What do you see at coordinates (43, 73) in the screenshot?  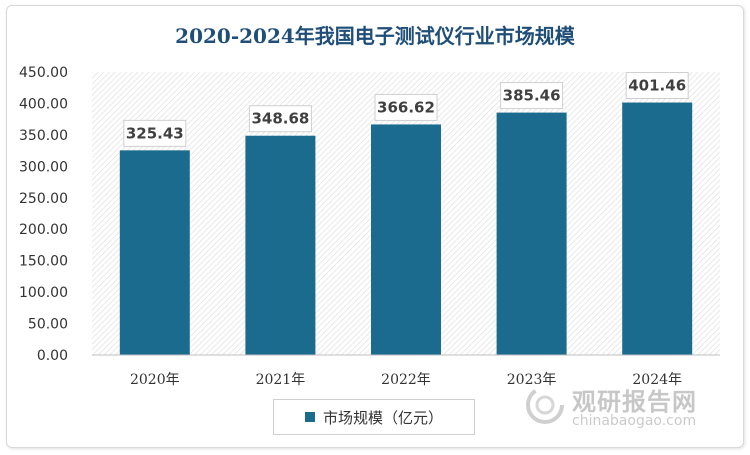 I see `y-tick-label: 450.00` at bounding box center [43, 73].